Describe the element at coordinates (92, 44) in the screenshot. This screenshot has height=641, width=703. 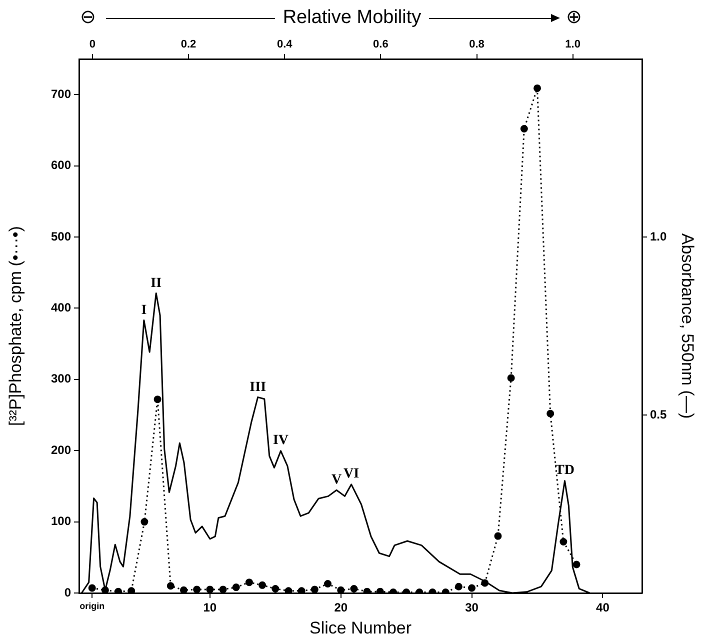
I see `x2-tick-label: 0` at that location.